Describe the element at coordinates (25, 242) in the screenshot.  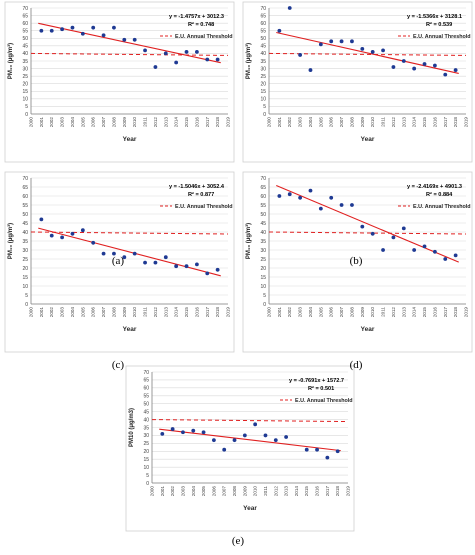
I see `y-tick-label-c-7: 35` at that location.